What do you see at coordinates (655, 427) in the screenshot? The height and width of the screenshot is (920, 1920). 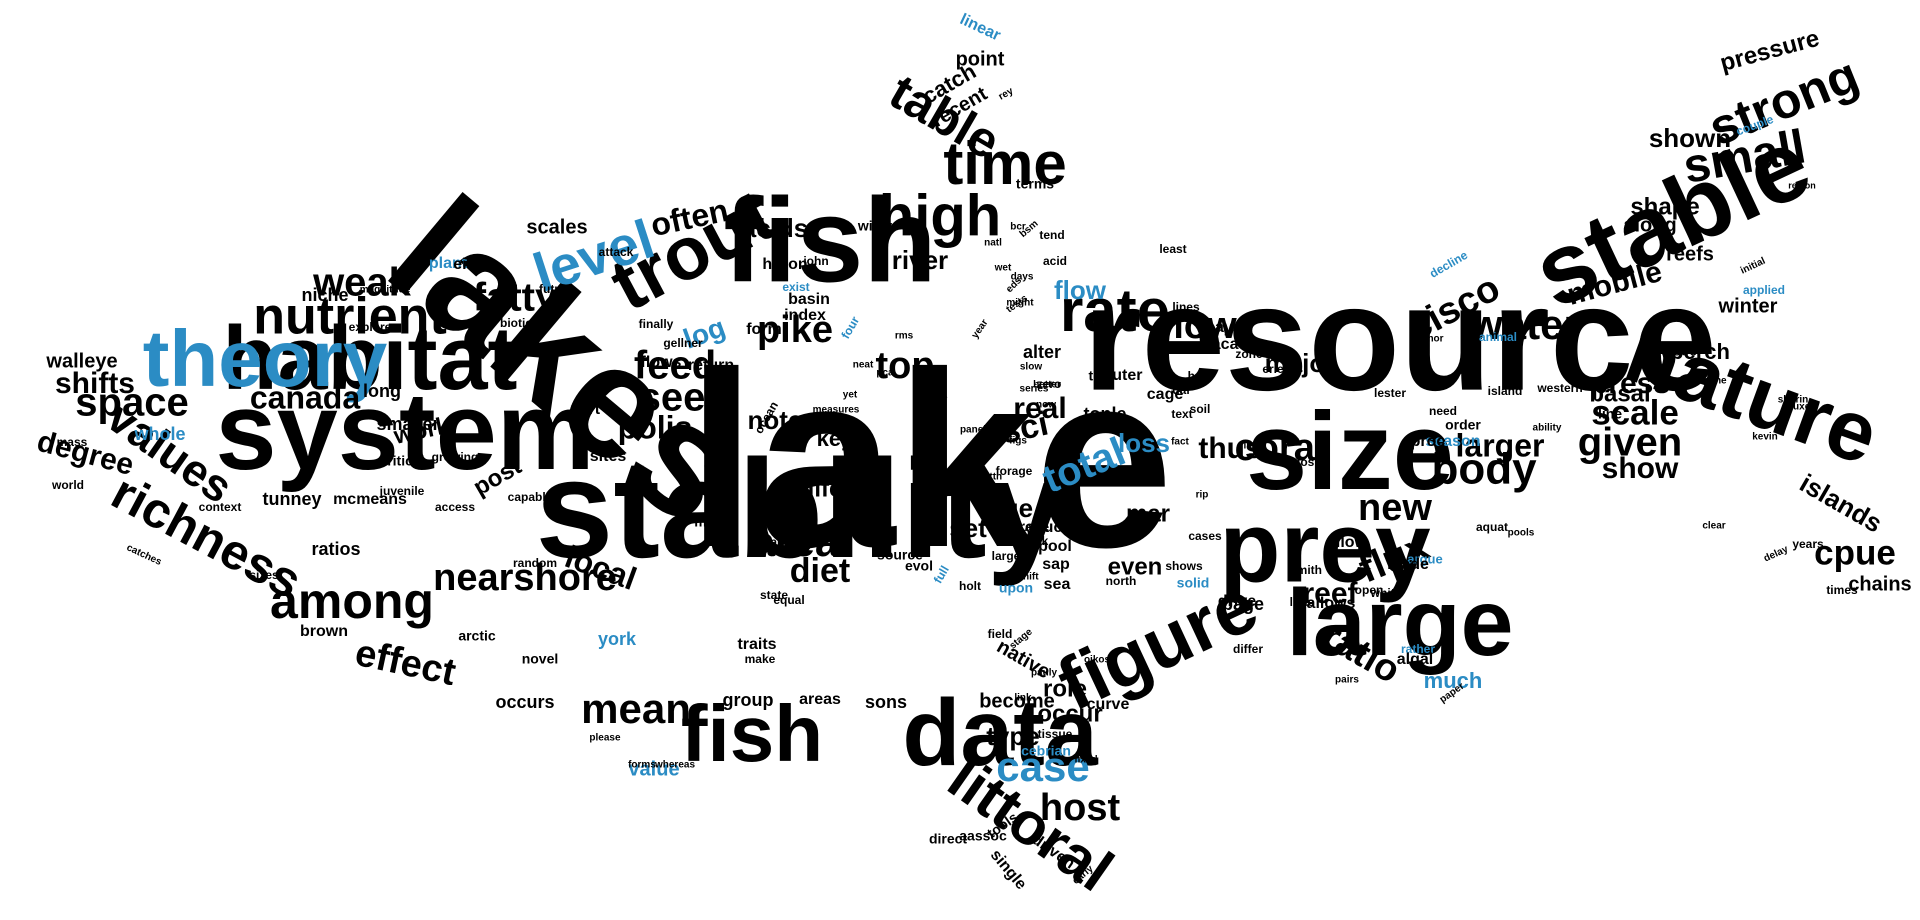 I see `word-polis: polis` at bounding box center [655, 427].